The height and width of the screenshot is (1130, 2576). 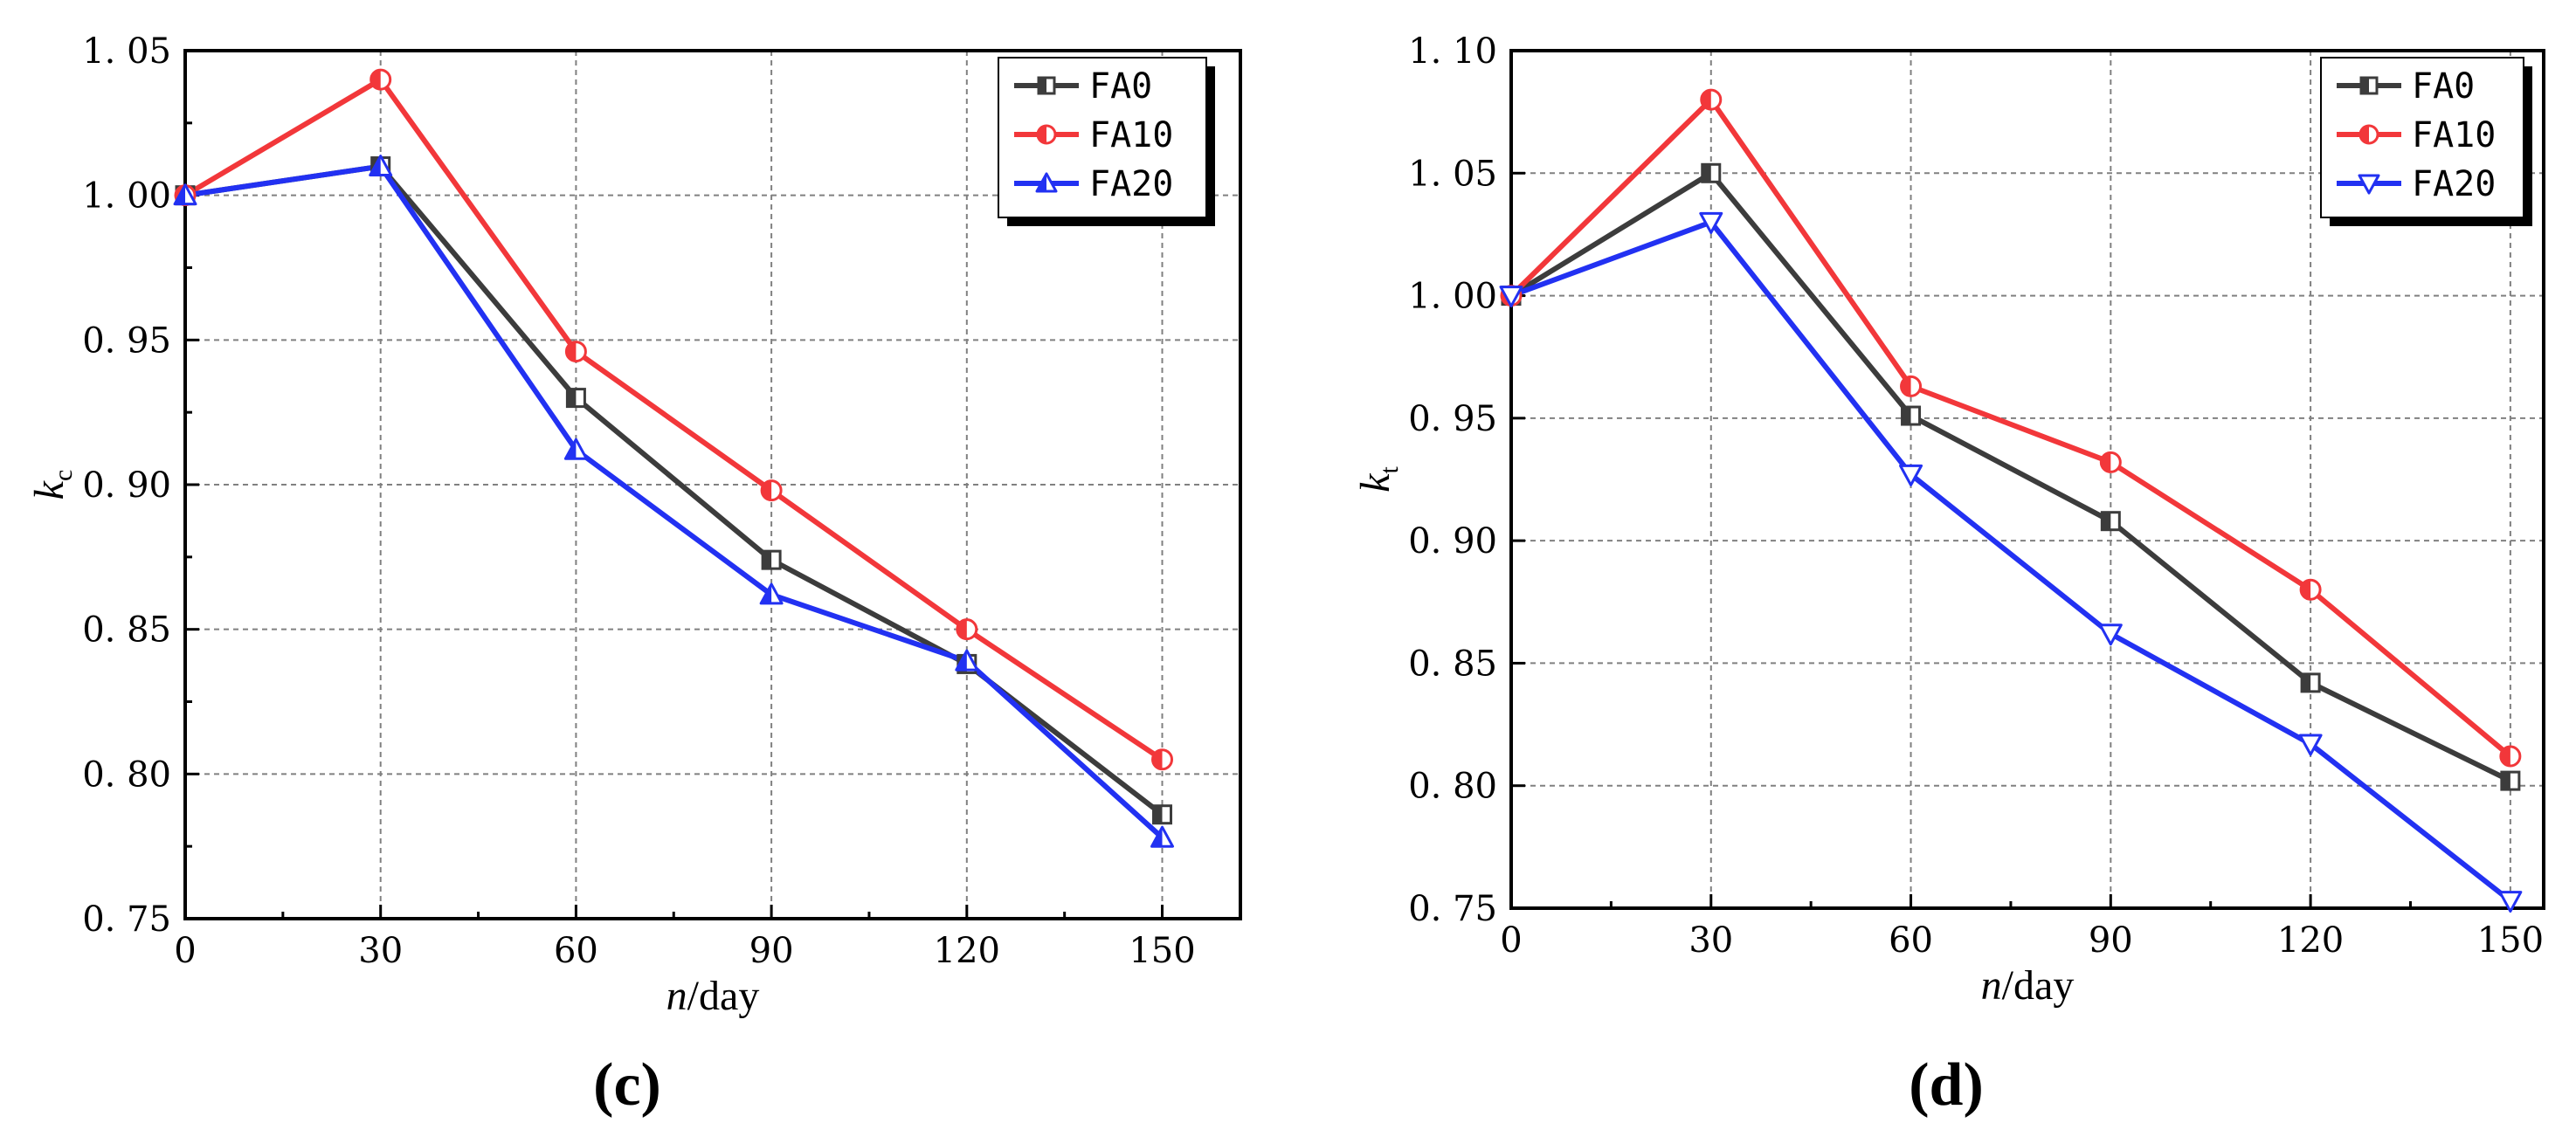 What do you see at coordinates (576, 951) in the screenshot?
I see `x-tick-label-c-2: 60` at bounding box center [576, 951].